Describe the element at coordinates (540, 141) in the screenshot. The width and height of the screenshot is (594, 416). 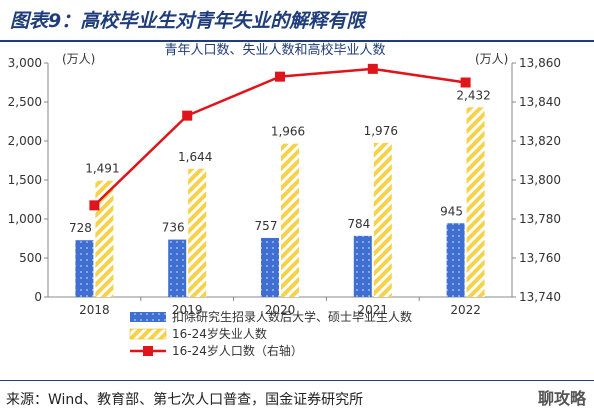
I see `right-tick-label: 13,820` at that location.